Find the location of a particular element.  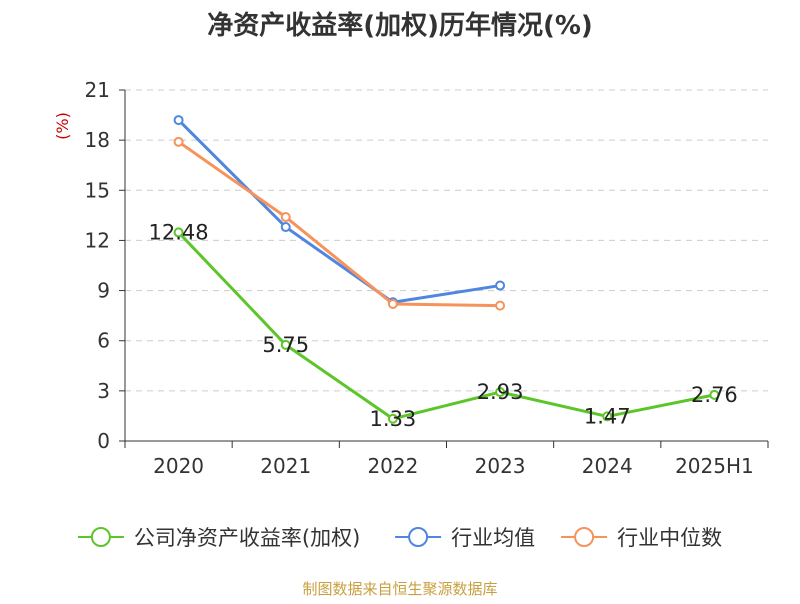

y-axis-label: (%) is located at coordinates (62, 126).